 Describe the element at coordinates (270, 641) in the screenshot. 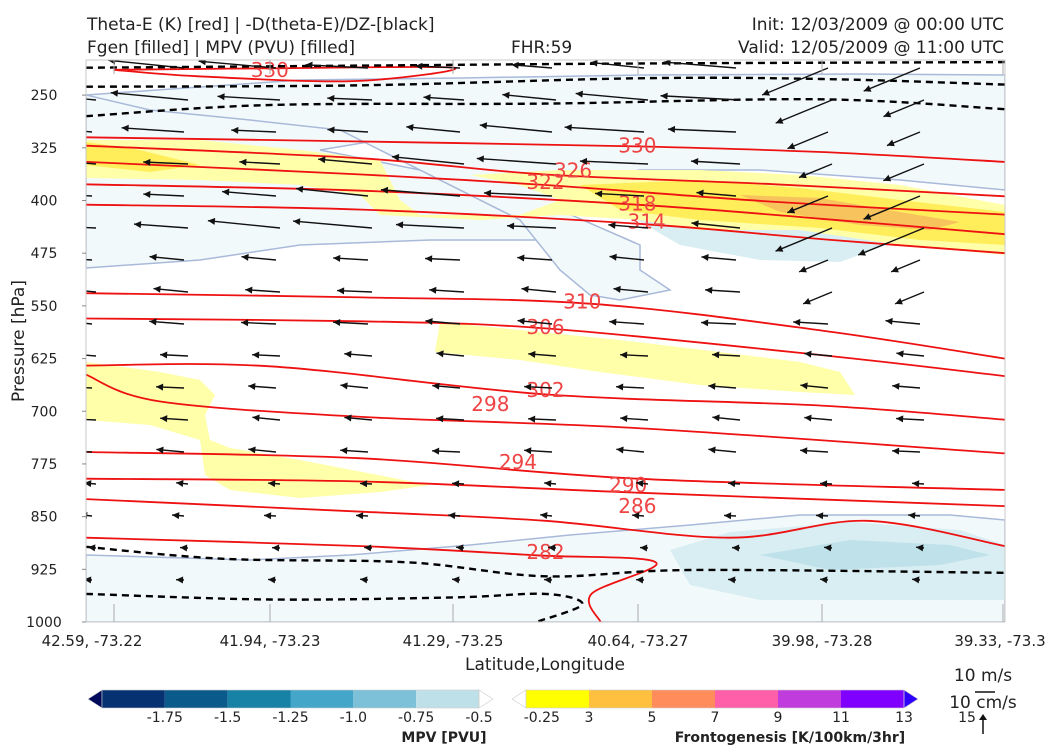

I see `x-tick-label: 41.94, -73.23` at that location.